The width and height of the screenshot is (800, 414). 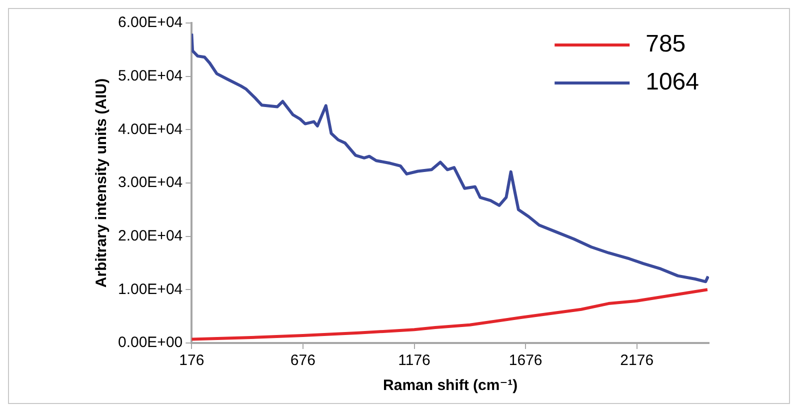 What do you see at coordinates (150, 23) in the screenshot?
I see `y-tick-label: 6.00E+04` at bounding box center [150, 23].